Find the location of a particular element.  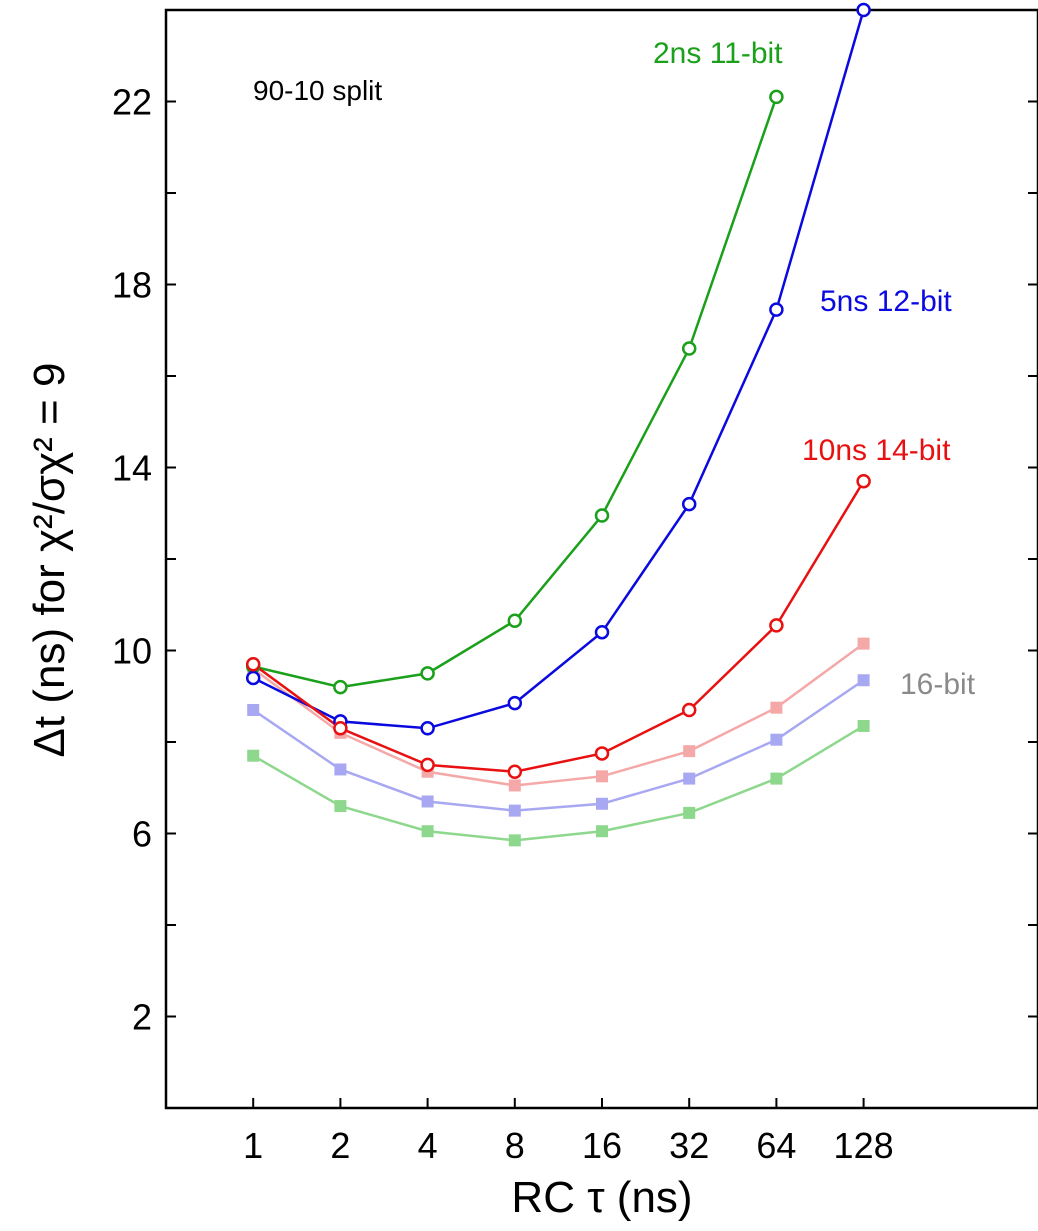

x-tick-label: 32 is located at coordinates (689, 1145).